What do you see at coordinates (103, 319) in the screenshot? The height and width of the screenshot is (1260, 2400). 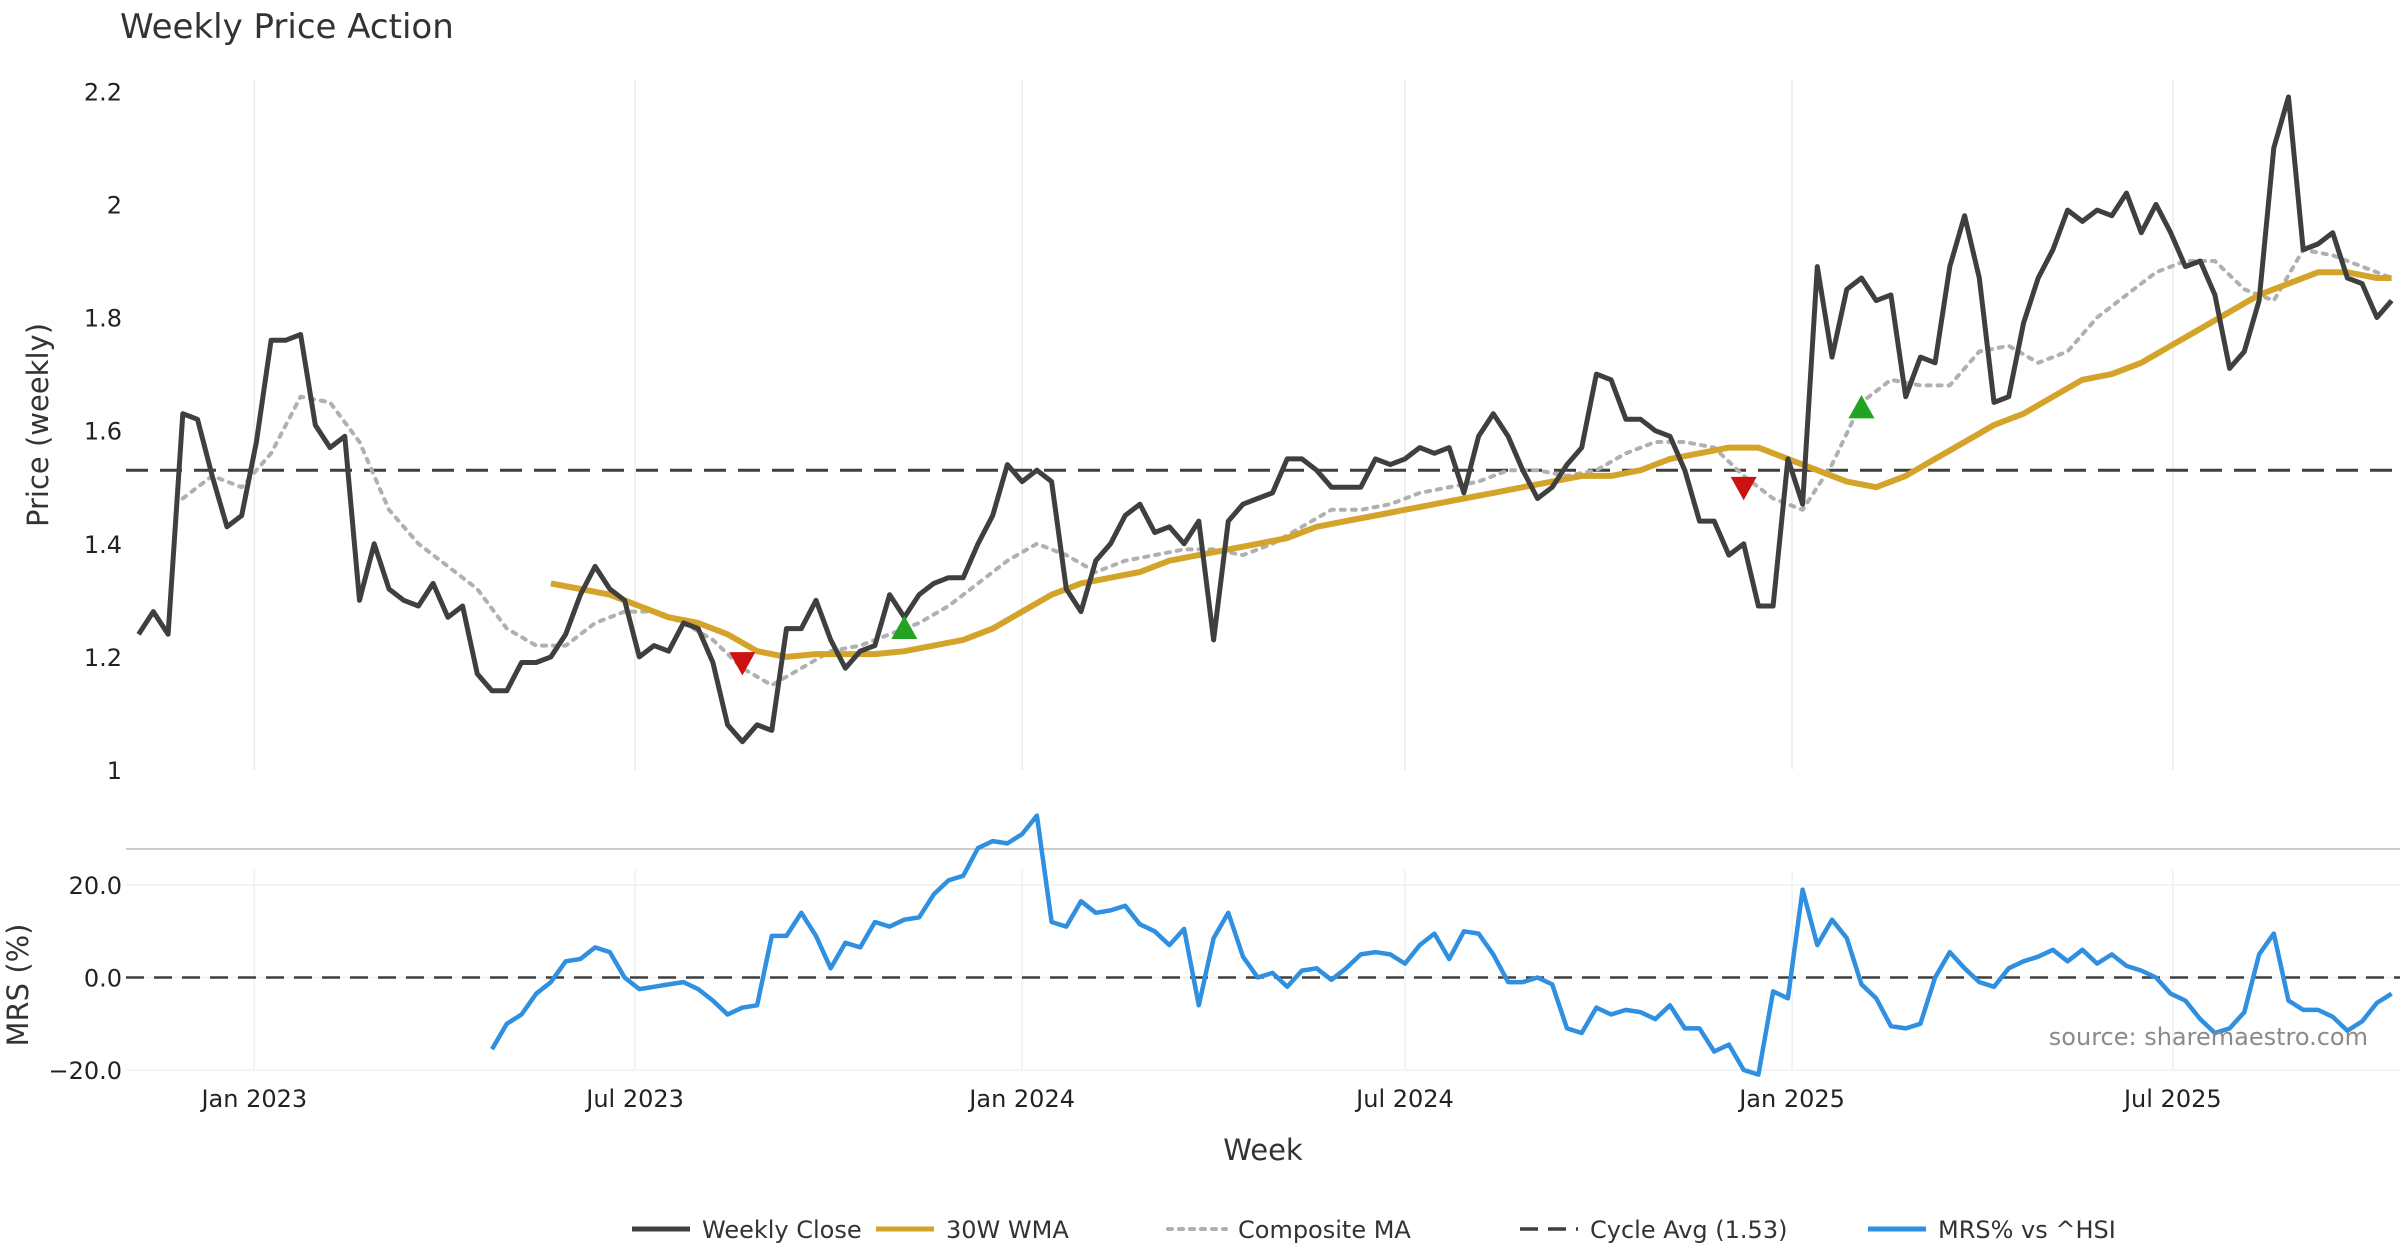 I see `price-y-tick-label: 1.8` at bounding box center [103, 319].